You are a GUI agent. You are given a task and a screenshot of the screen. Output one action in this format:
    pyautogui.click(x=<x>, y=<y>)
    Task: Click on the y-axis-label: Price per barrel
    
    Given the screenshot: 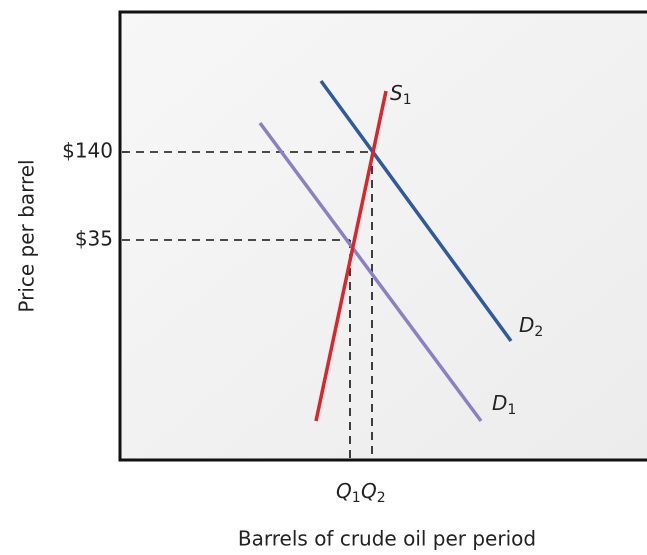 What is the action you would take?
    pyautogui.click(x=27, y=235)
    